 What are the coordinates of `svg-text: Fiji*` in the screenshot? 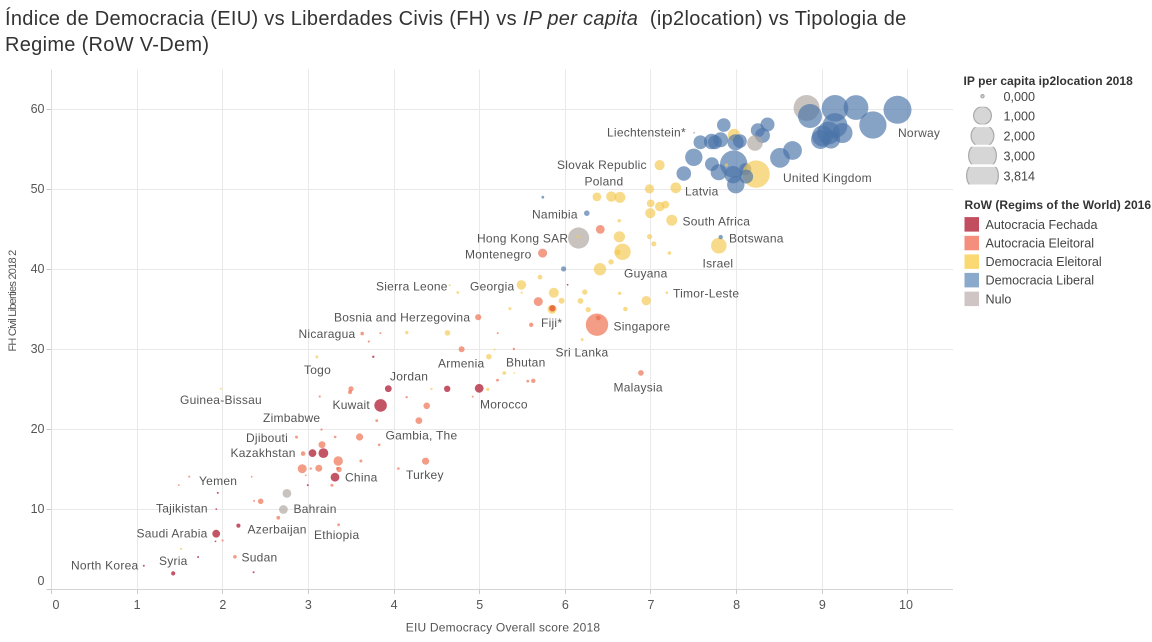 It's located at (551, 323).